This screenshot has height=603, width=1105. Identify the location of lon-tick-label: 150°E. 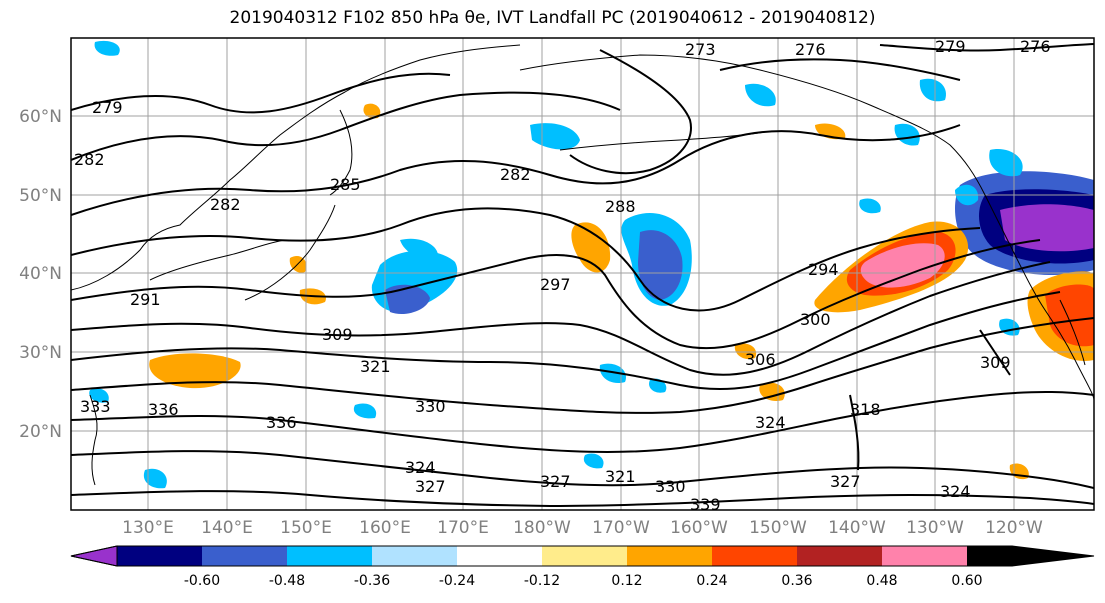
(306, 528).